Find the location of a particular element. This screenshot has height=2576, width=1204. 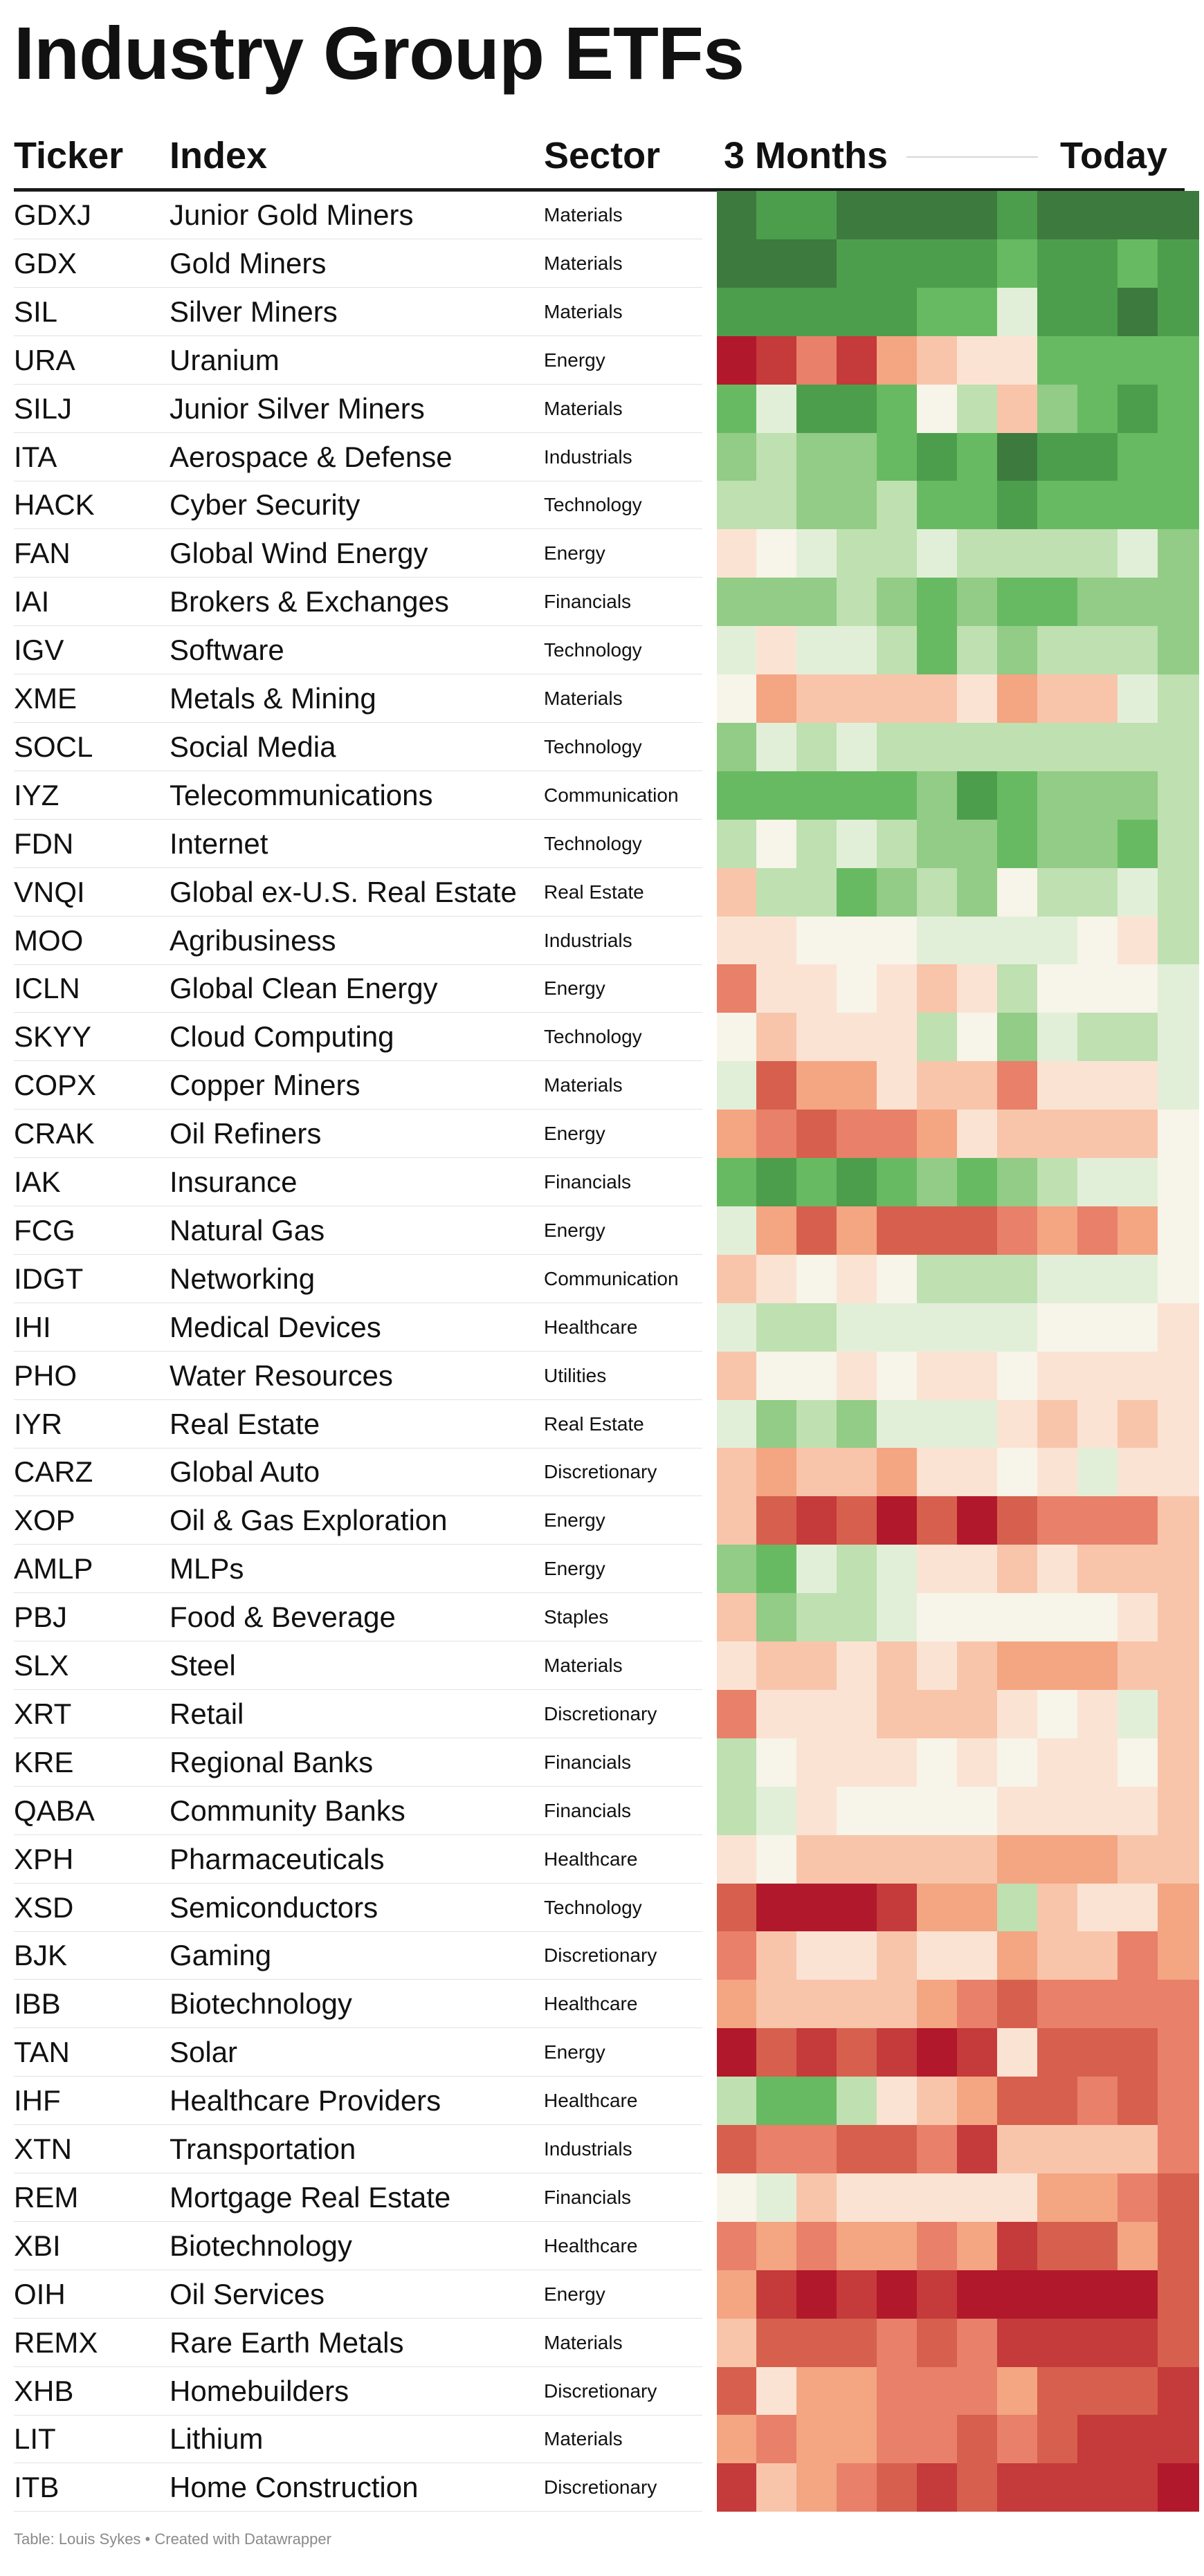

table-row: LIT Lithium Materials is located at coordinates (606, 2439).